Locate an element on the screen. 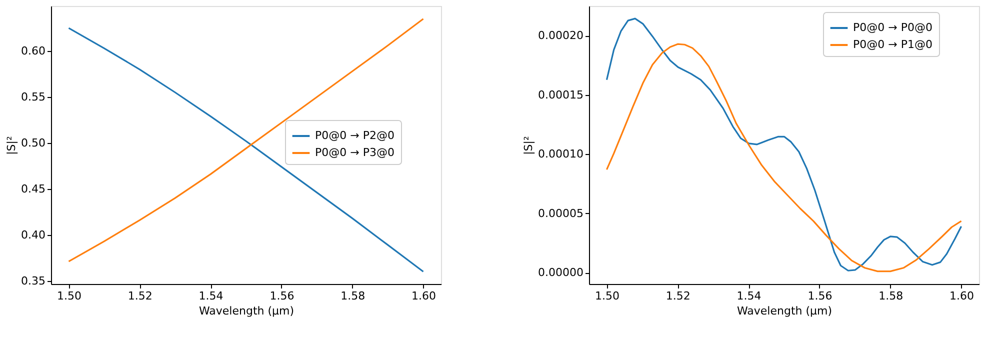 This screenshot has width=989, height=340. legend-label: P0@0 → P3@0 is located at coordinates (354, 152).